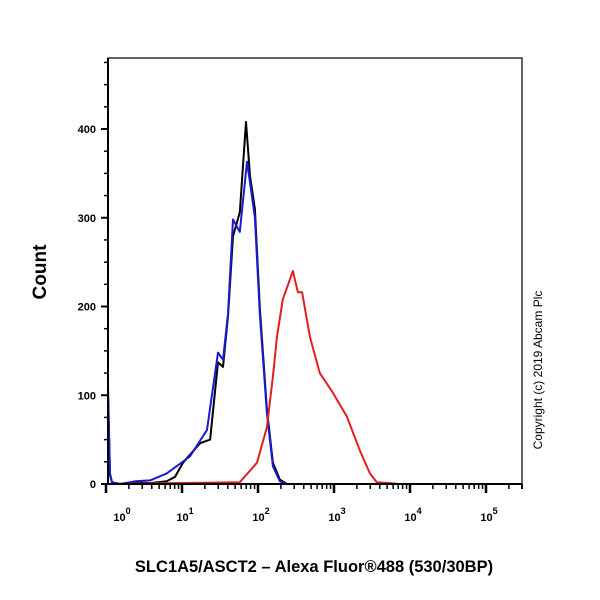 The image size is (600, 600). Describe the element at coordinates (93, 485) in the screenshot. I see `y-tick-label: 0` at that location.